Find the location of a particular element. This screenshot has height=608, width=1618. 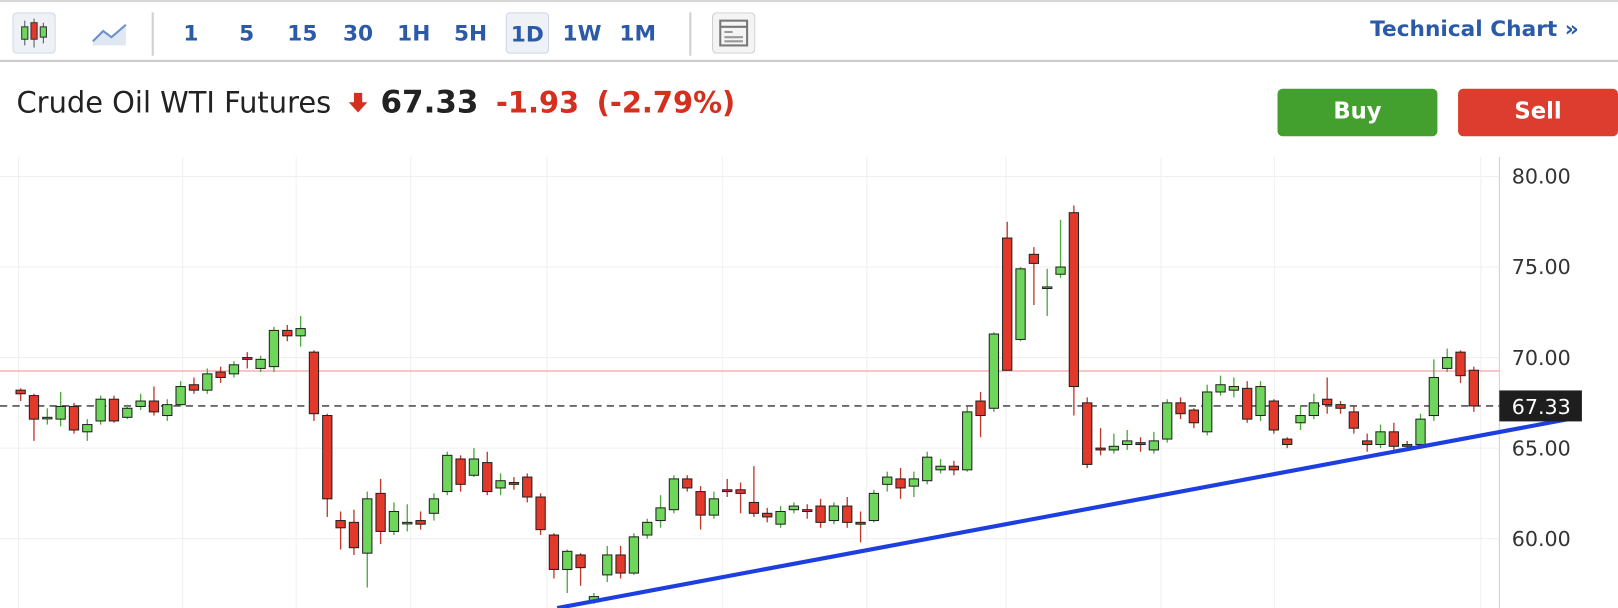

candle-icon is located at coordinates (34, 33).